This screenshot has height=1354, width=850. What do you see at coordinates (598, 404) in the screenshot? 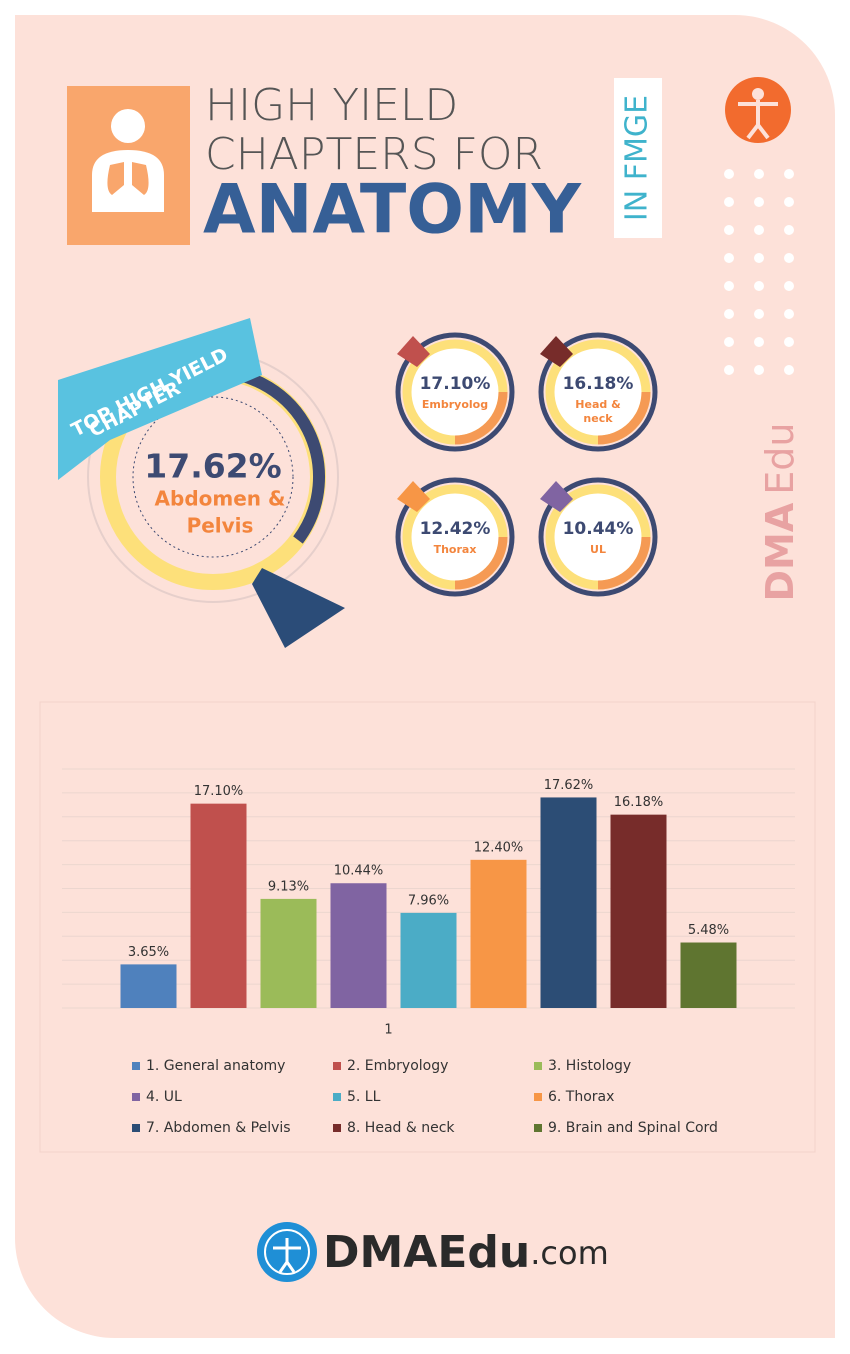
I see `ring-name: Head &` at bounding box center [598, 404].